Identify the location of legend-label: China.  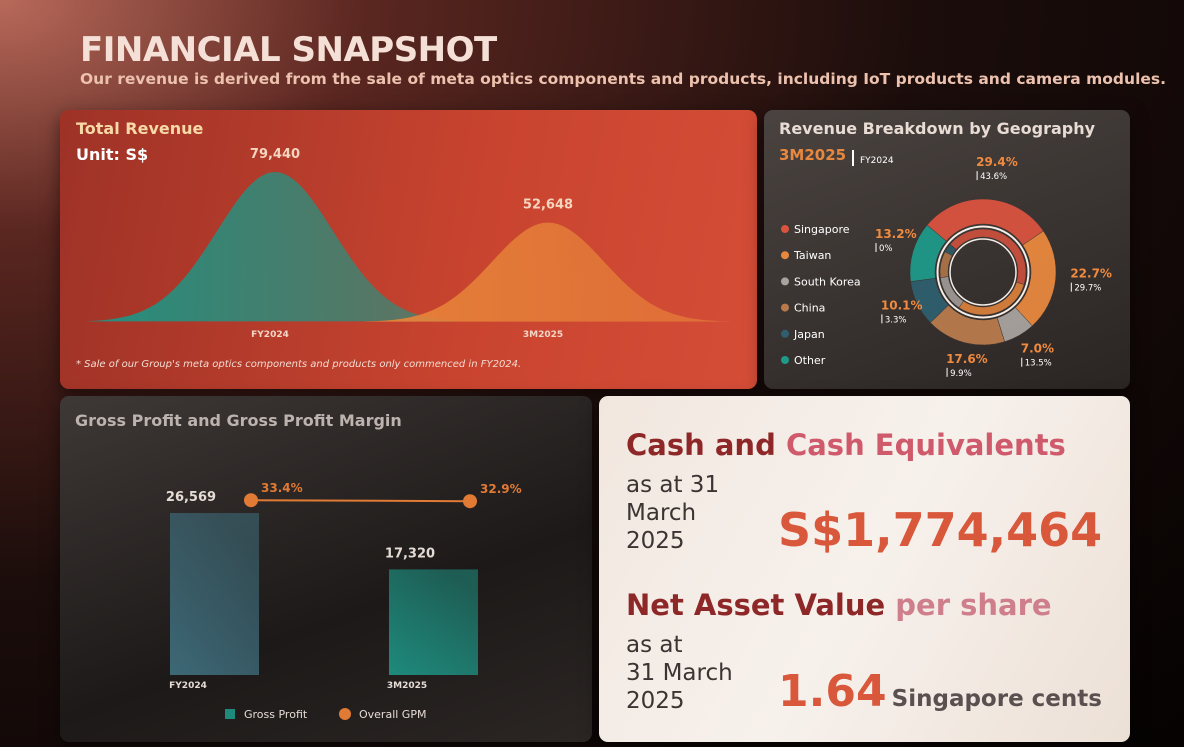
(809, 308).